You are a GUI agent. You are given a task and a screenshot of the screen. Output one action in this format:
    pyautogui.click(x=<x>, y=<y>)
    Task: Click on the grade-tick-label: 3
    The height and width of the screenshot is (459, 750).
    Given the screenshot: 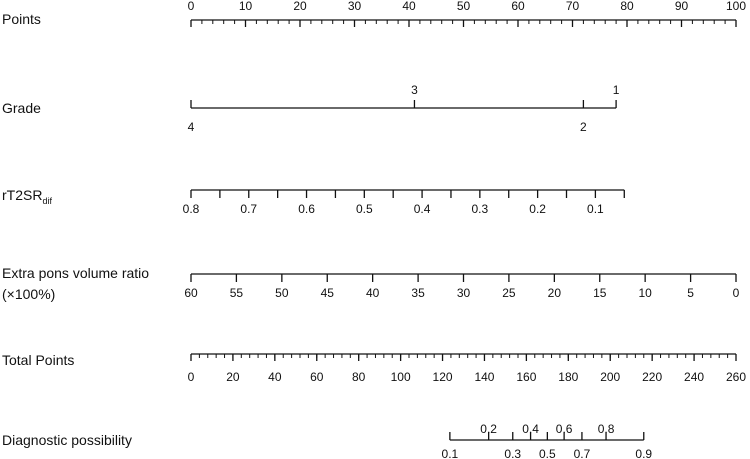 What is the action you would take?
    pyautogui.click(x=414, y=90)
    